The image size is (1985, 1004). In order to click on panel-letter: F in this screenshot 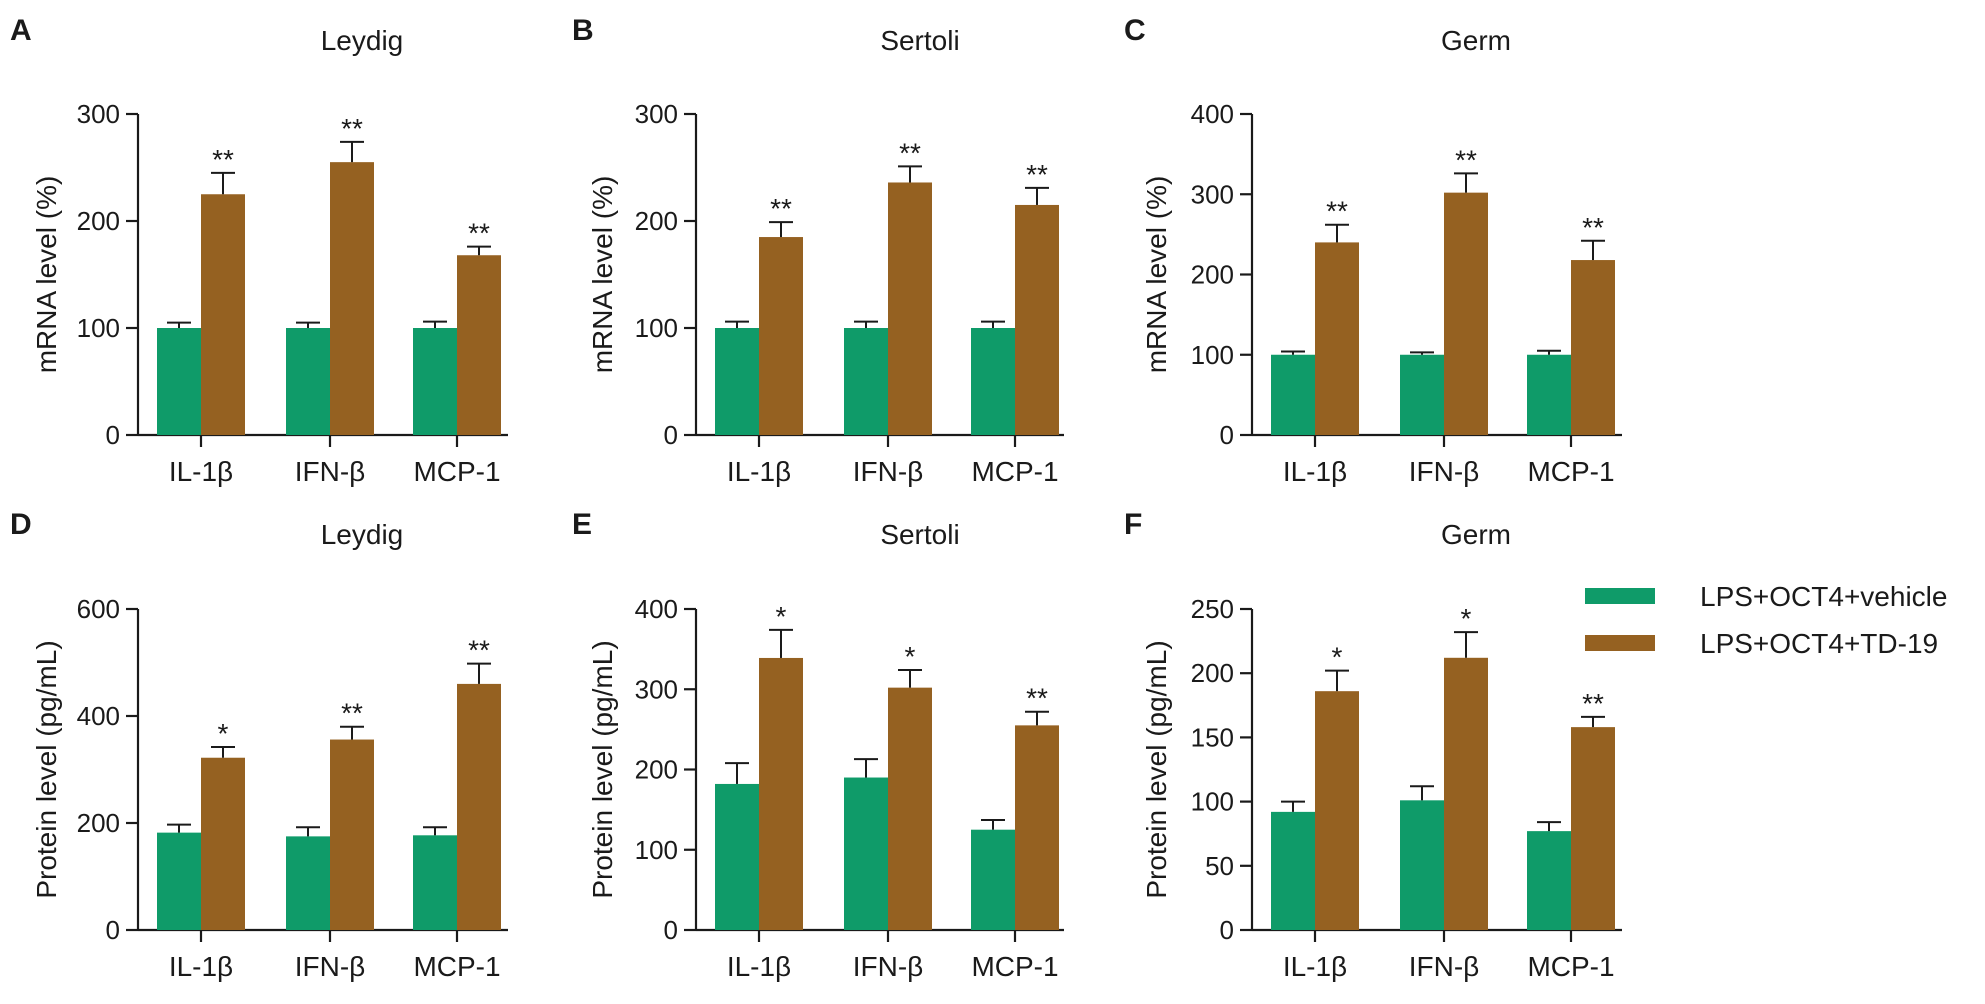, I will do `click(1133, 524)`.